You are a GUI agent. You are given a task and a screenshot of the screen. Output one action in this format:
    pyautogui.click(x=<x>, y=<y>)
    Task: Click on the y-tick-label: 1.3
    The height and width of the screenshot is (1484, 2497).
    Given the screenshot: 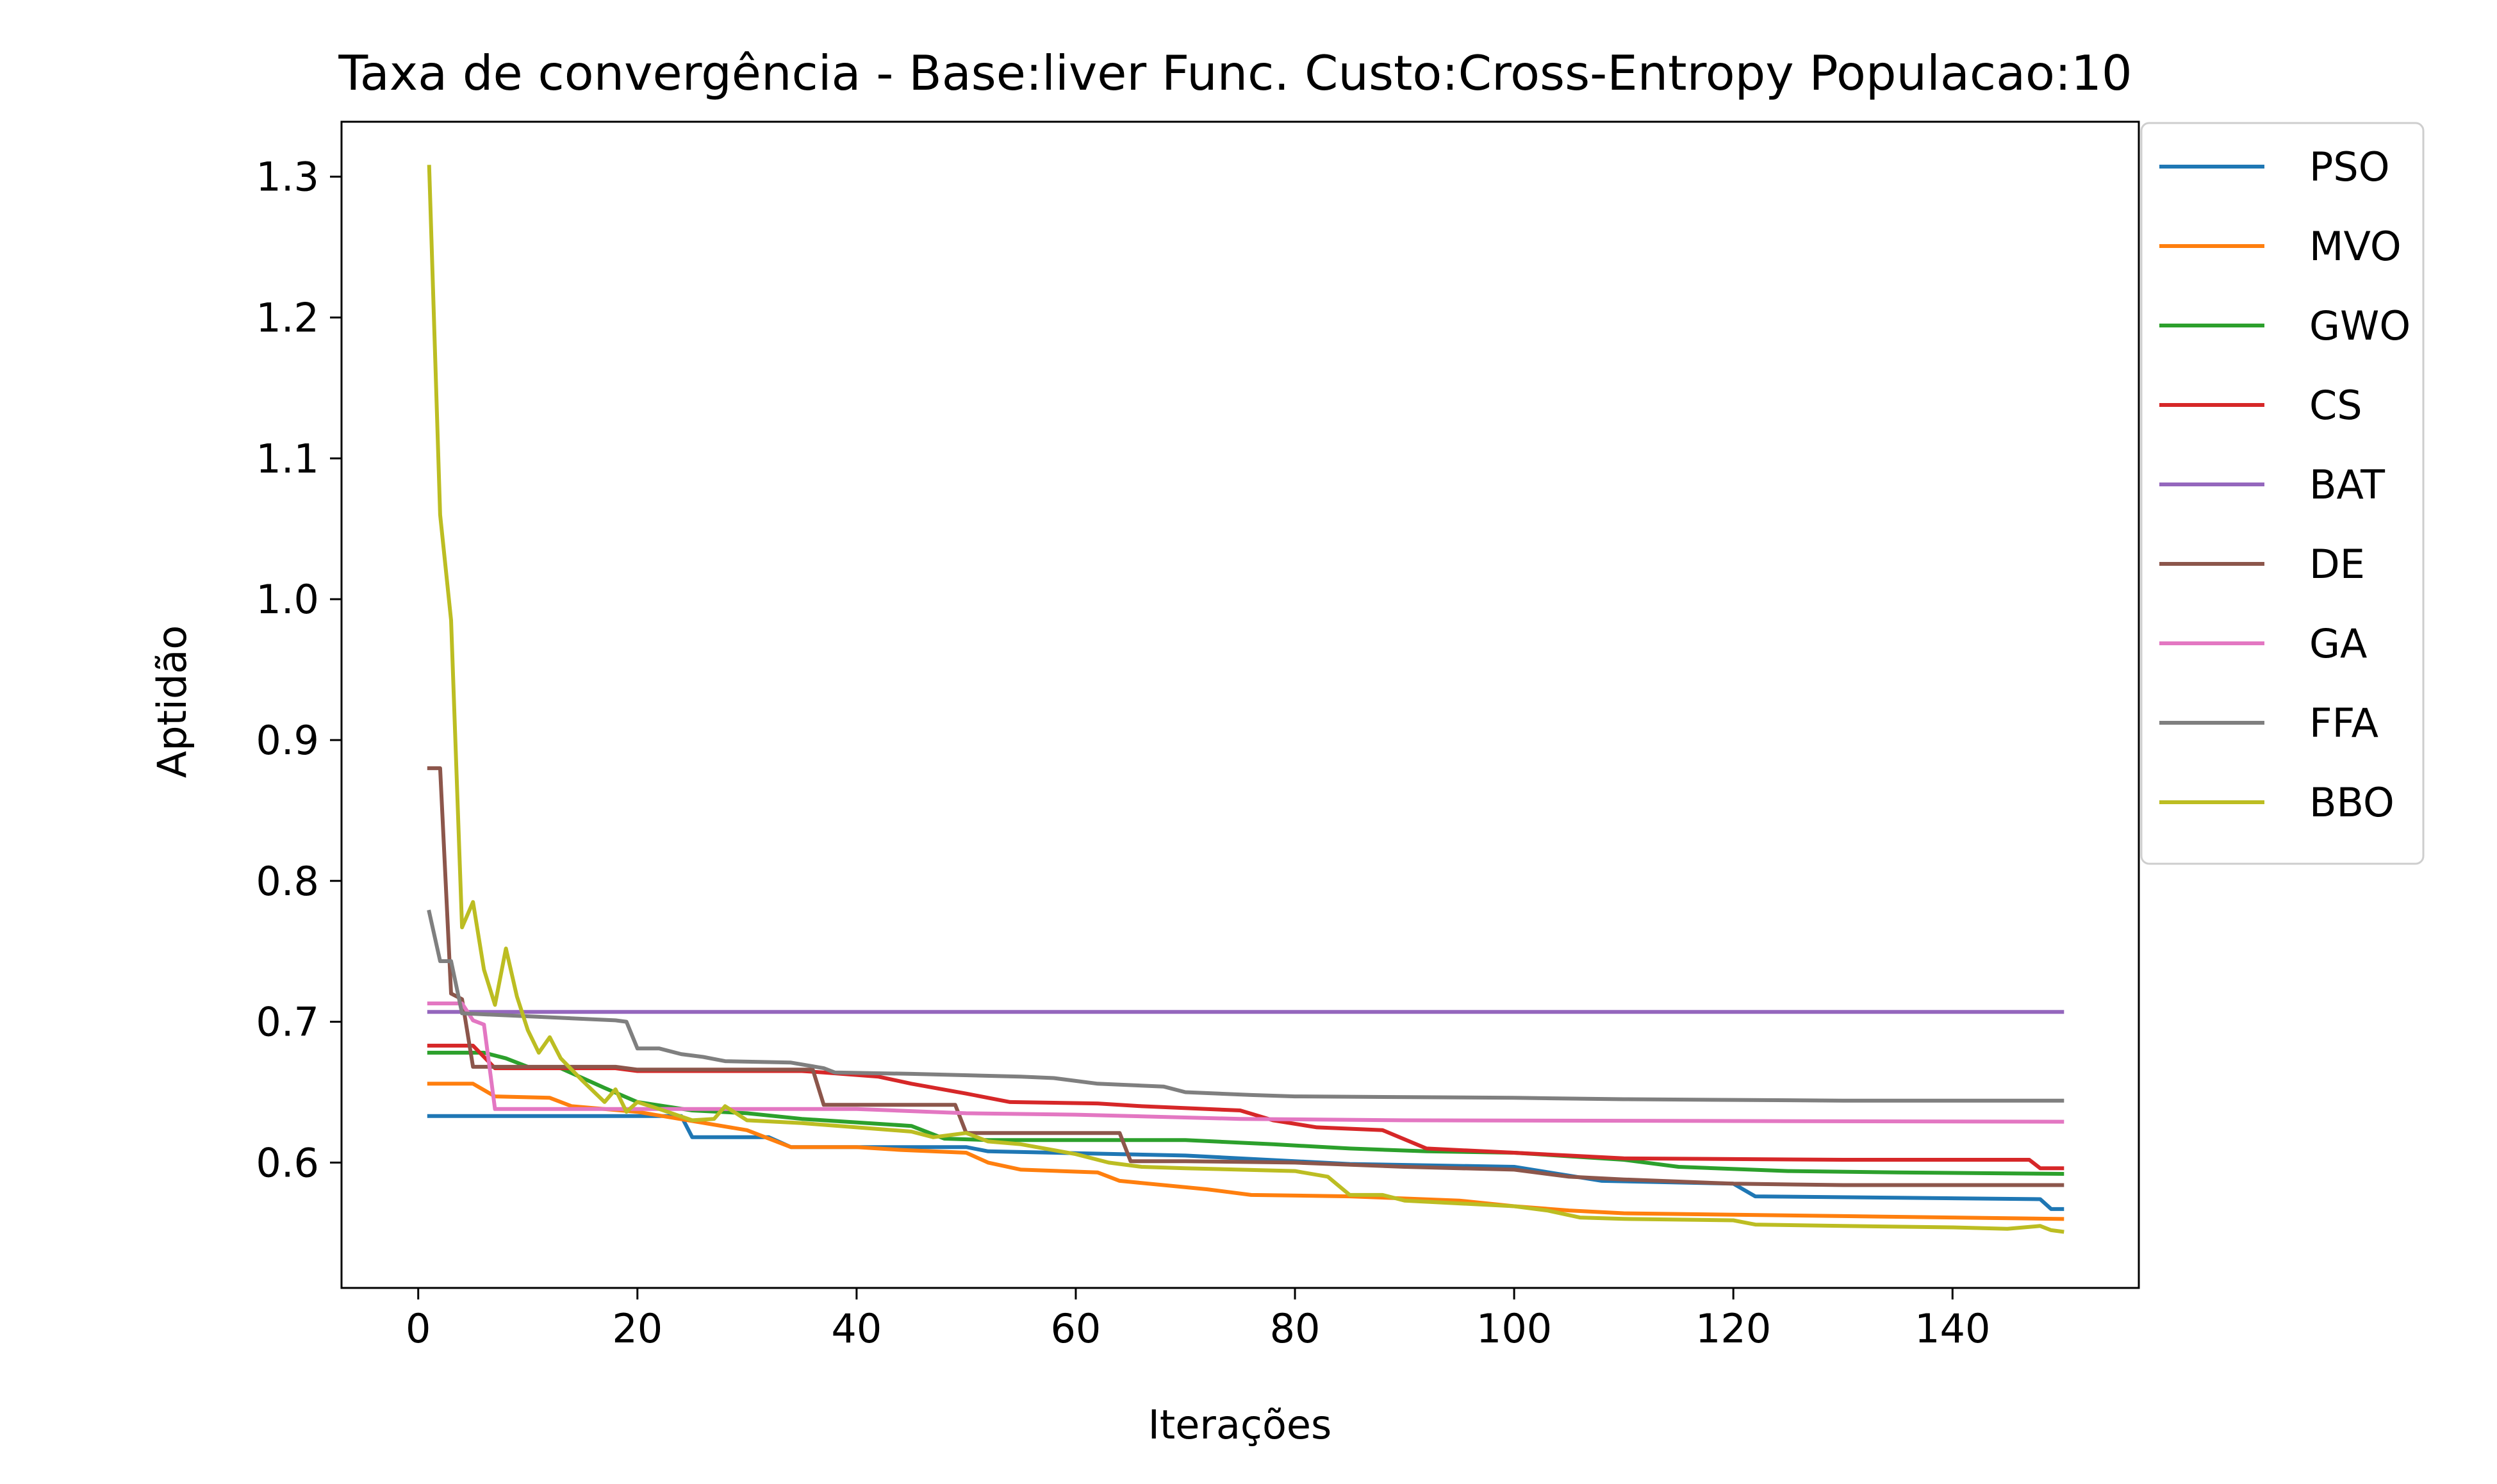 What is the action you would take?
    pyautogui.click(x=287, y=177)
    